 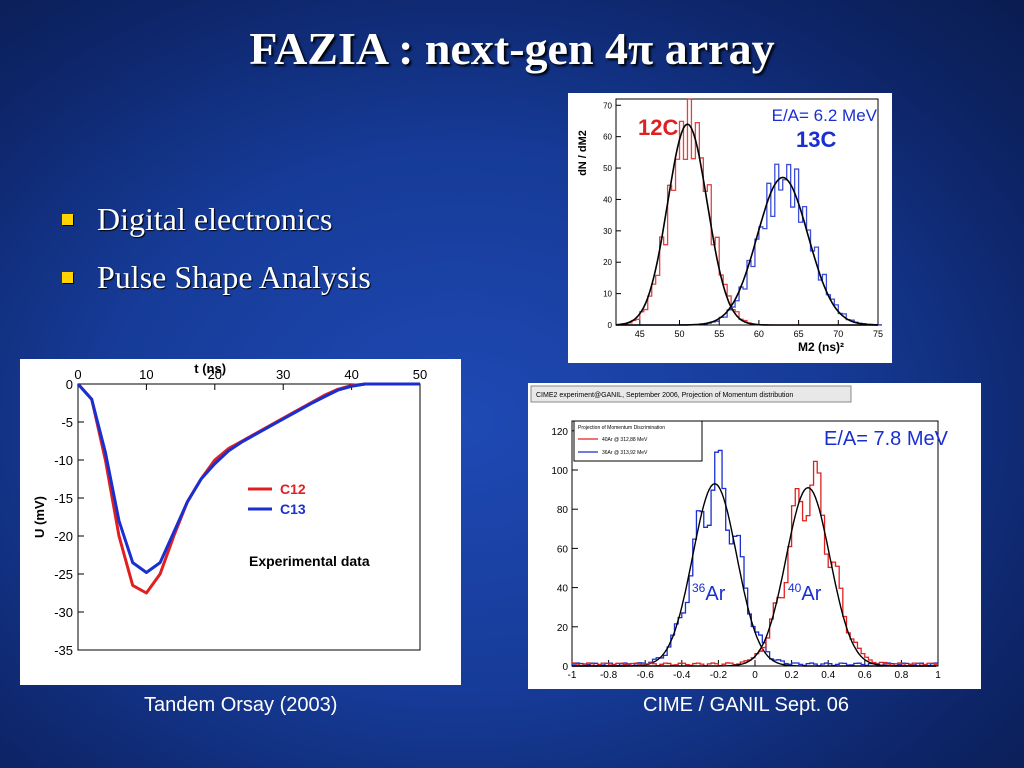 I want to click on y-tick-label: -30, so click(x=63, y=612).